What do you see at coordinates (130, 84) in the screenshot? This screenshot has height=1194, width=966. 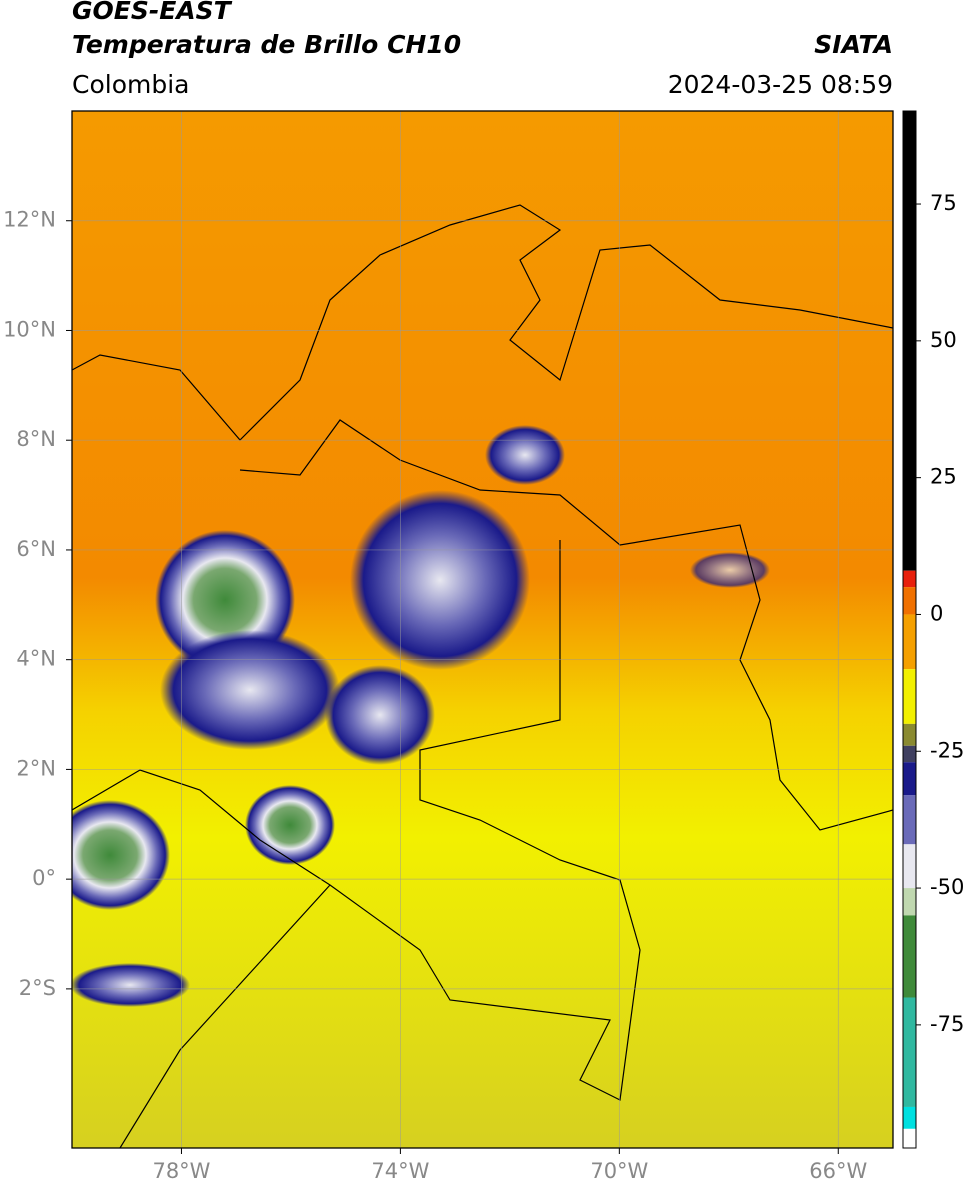 I see `region: Colombia` at bounding box center [130, 84].